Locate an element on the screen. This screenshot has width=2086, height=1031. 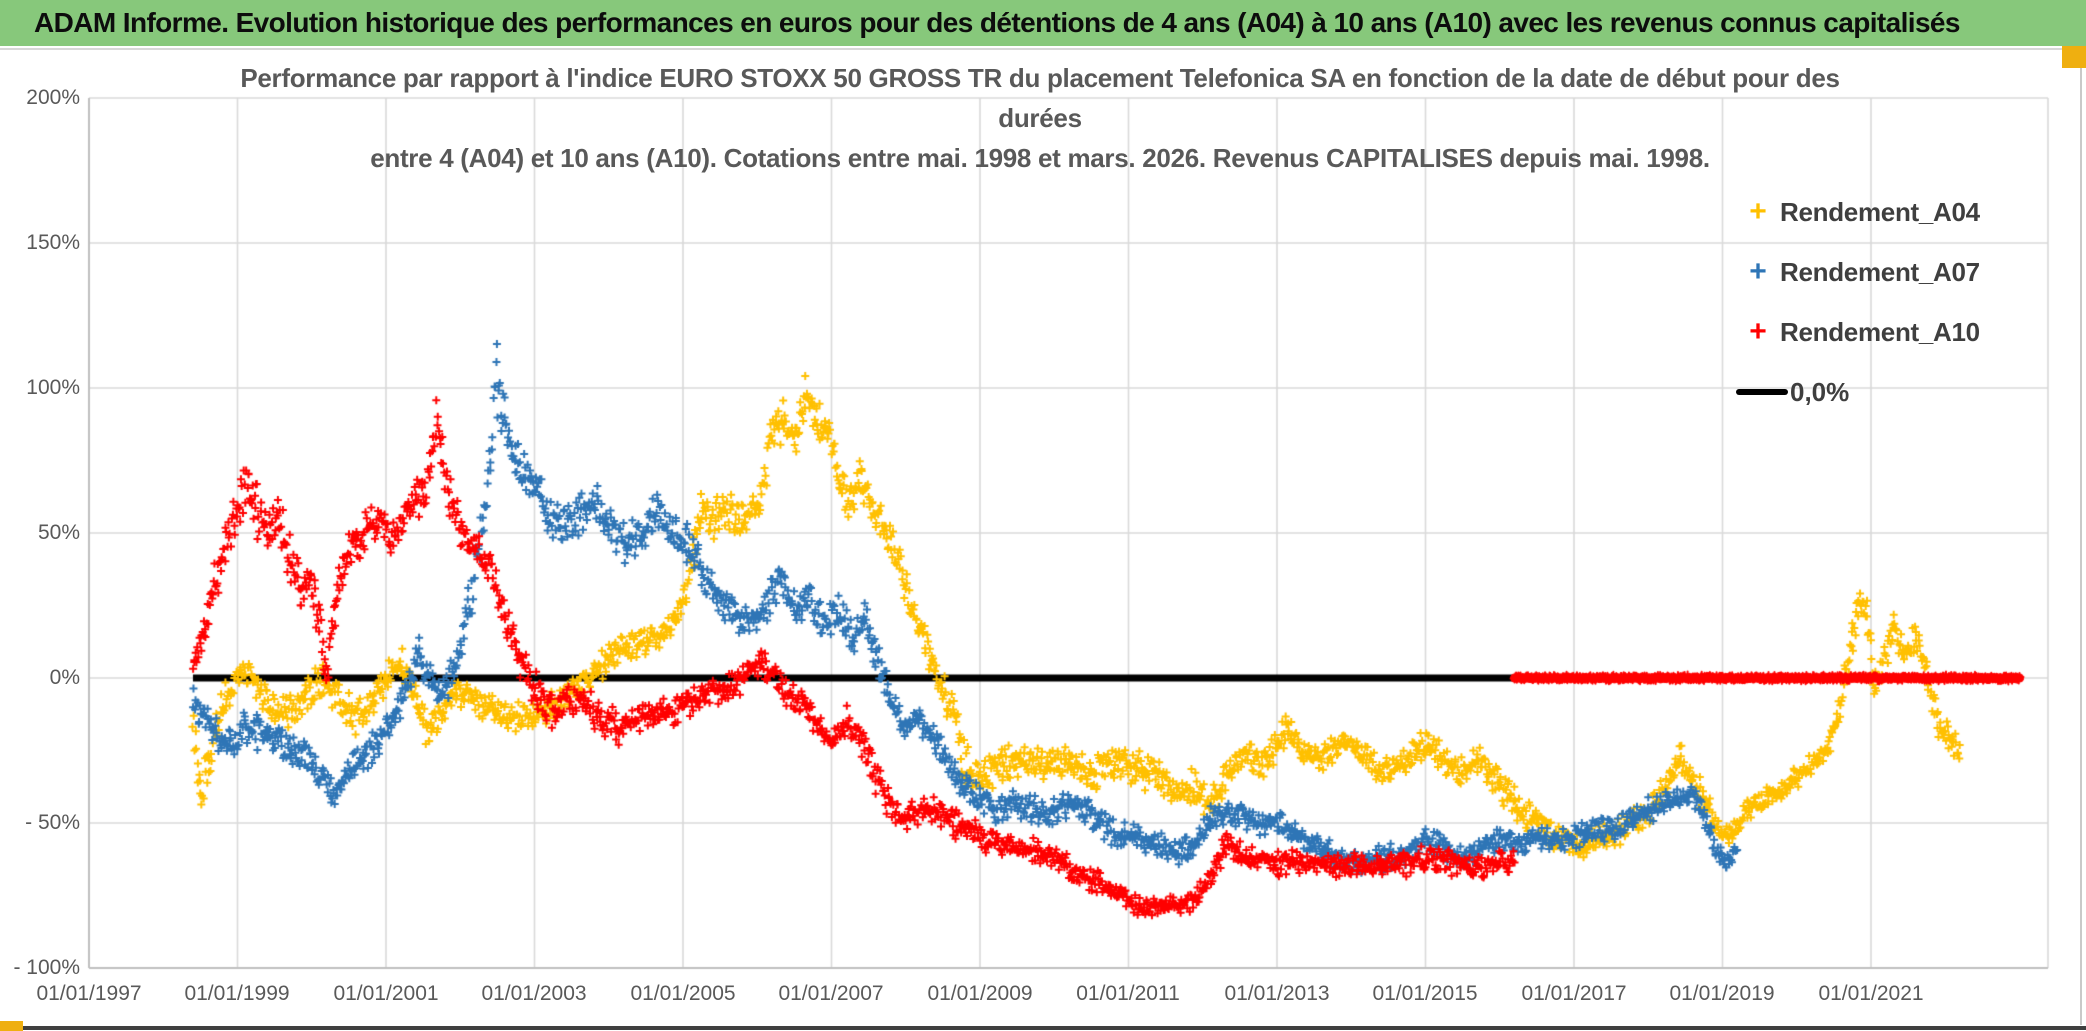
x-tick-2021: 01/01/2021 is located at coordinates (1871, 993).